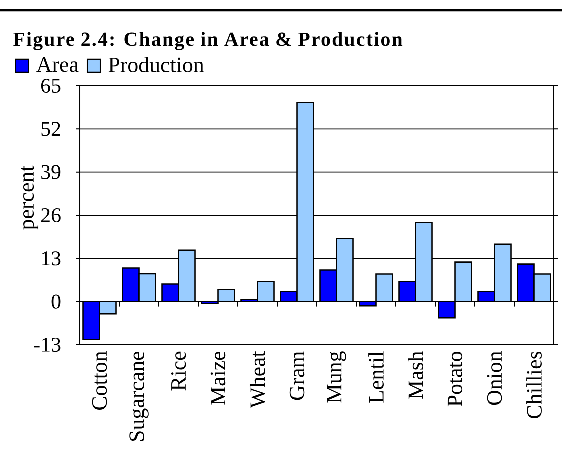 The width and height of the screenshot is (562, 459). I want to click on y-tick-label: -13, so click(47, 345).